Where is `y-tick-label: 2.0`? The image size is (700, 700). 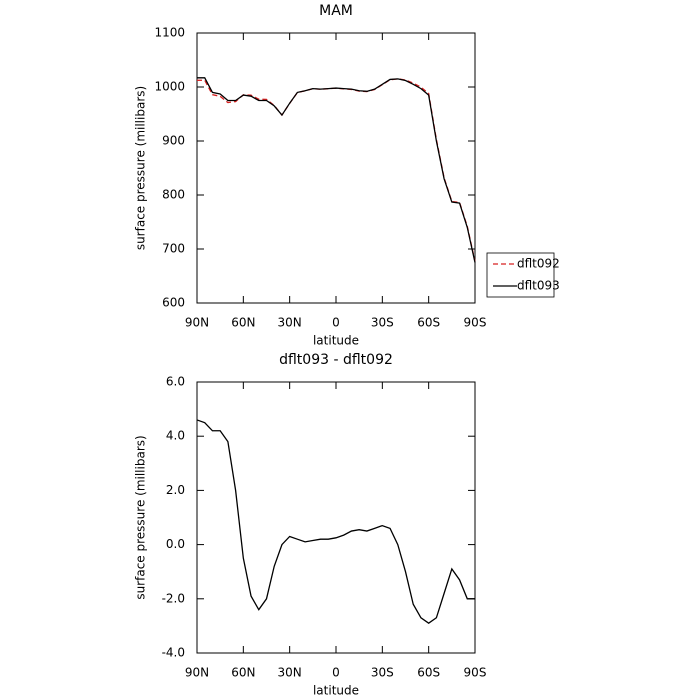 y-tick-label: 2.0 is located at coordinates (175, 490).